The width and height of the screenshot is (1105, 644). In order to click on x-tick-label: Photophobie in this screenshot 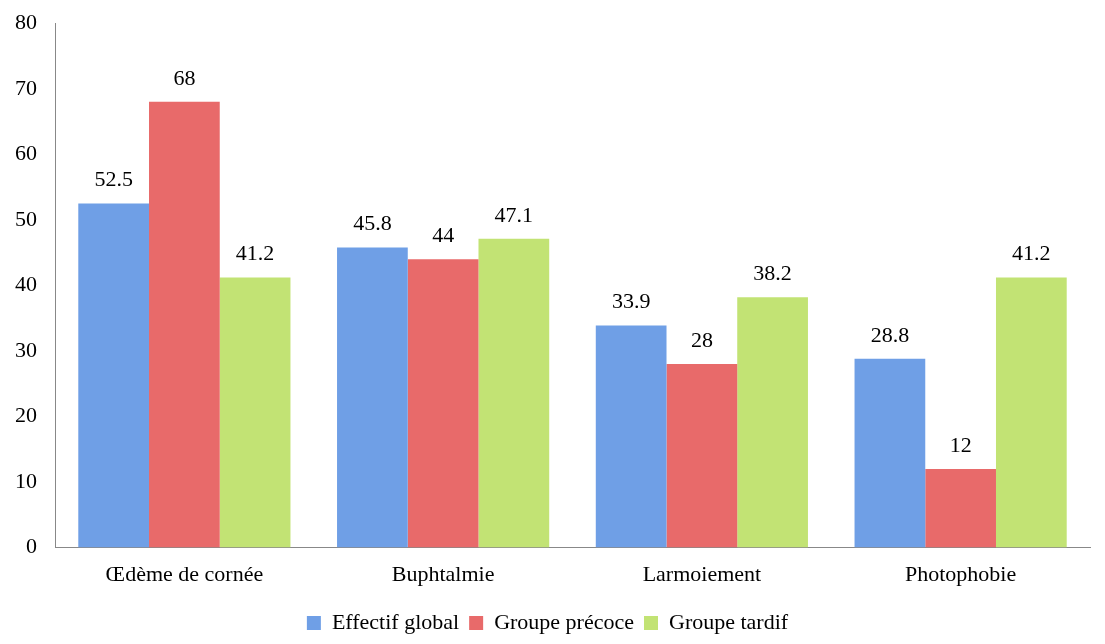, I will do `click(961, 573)`.